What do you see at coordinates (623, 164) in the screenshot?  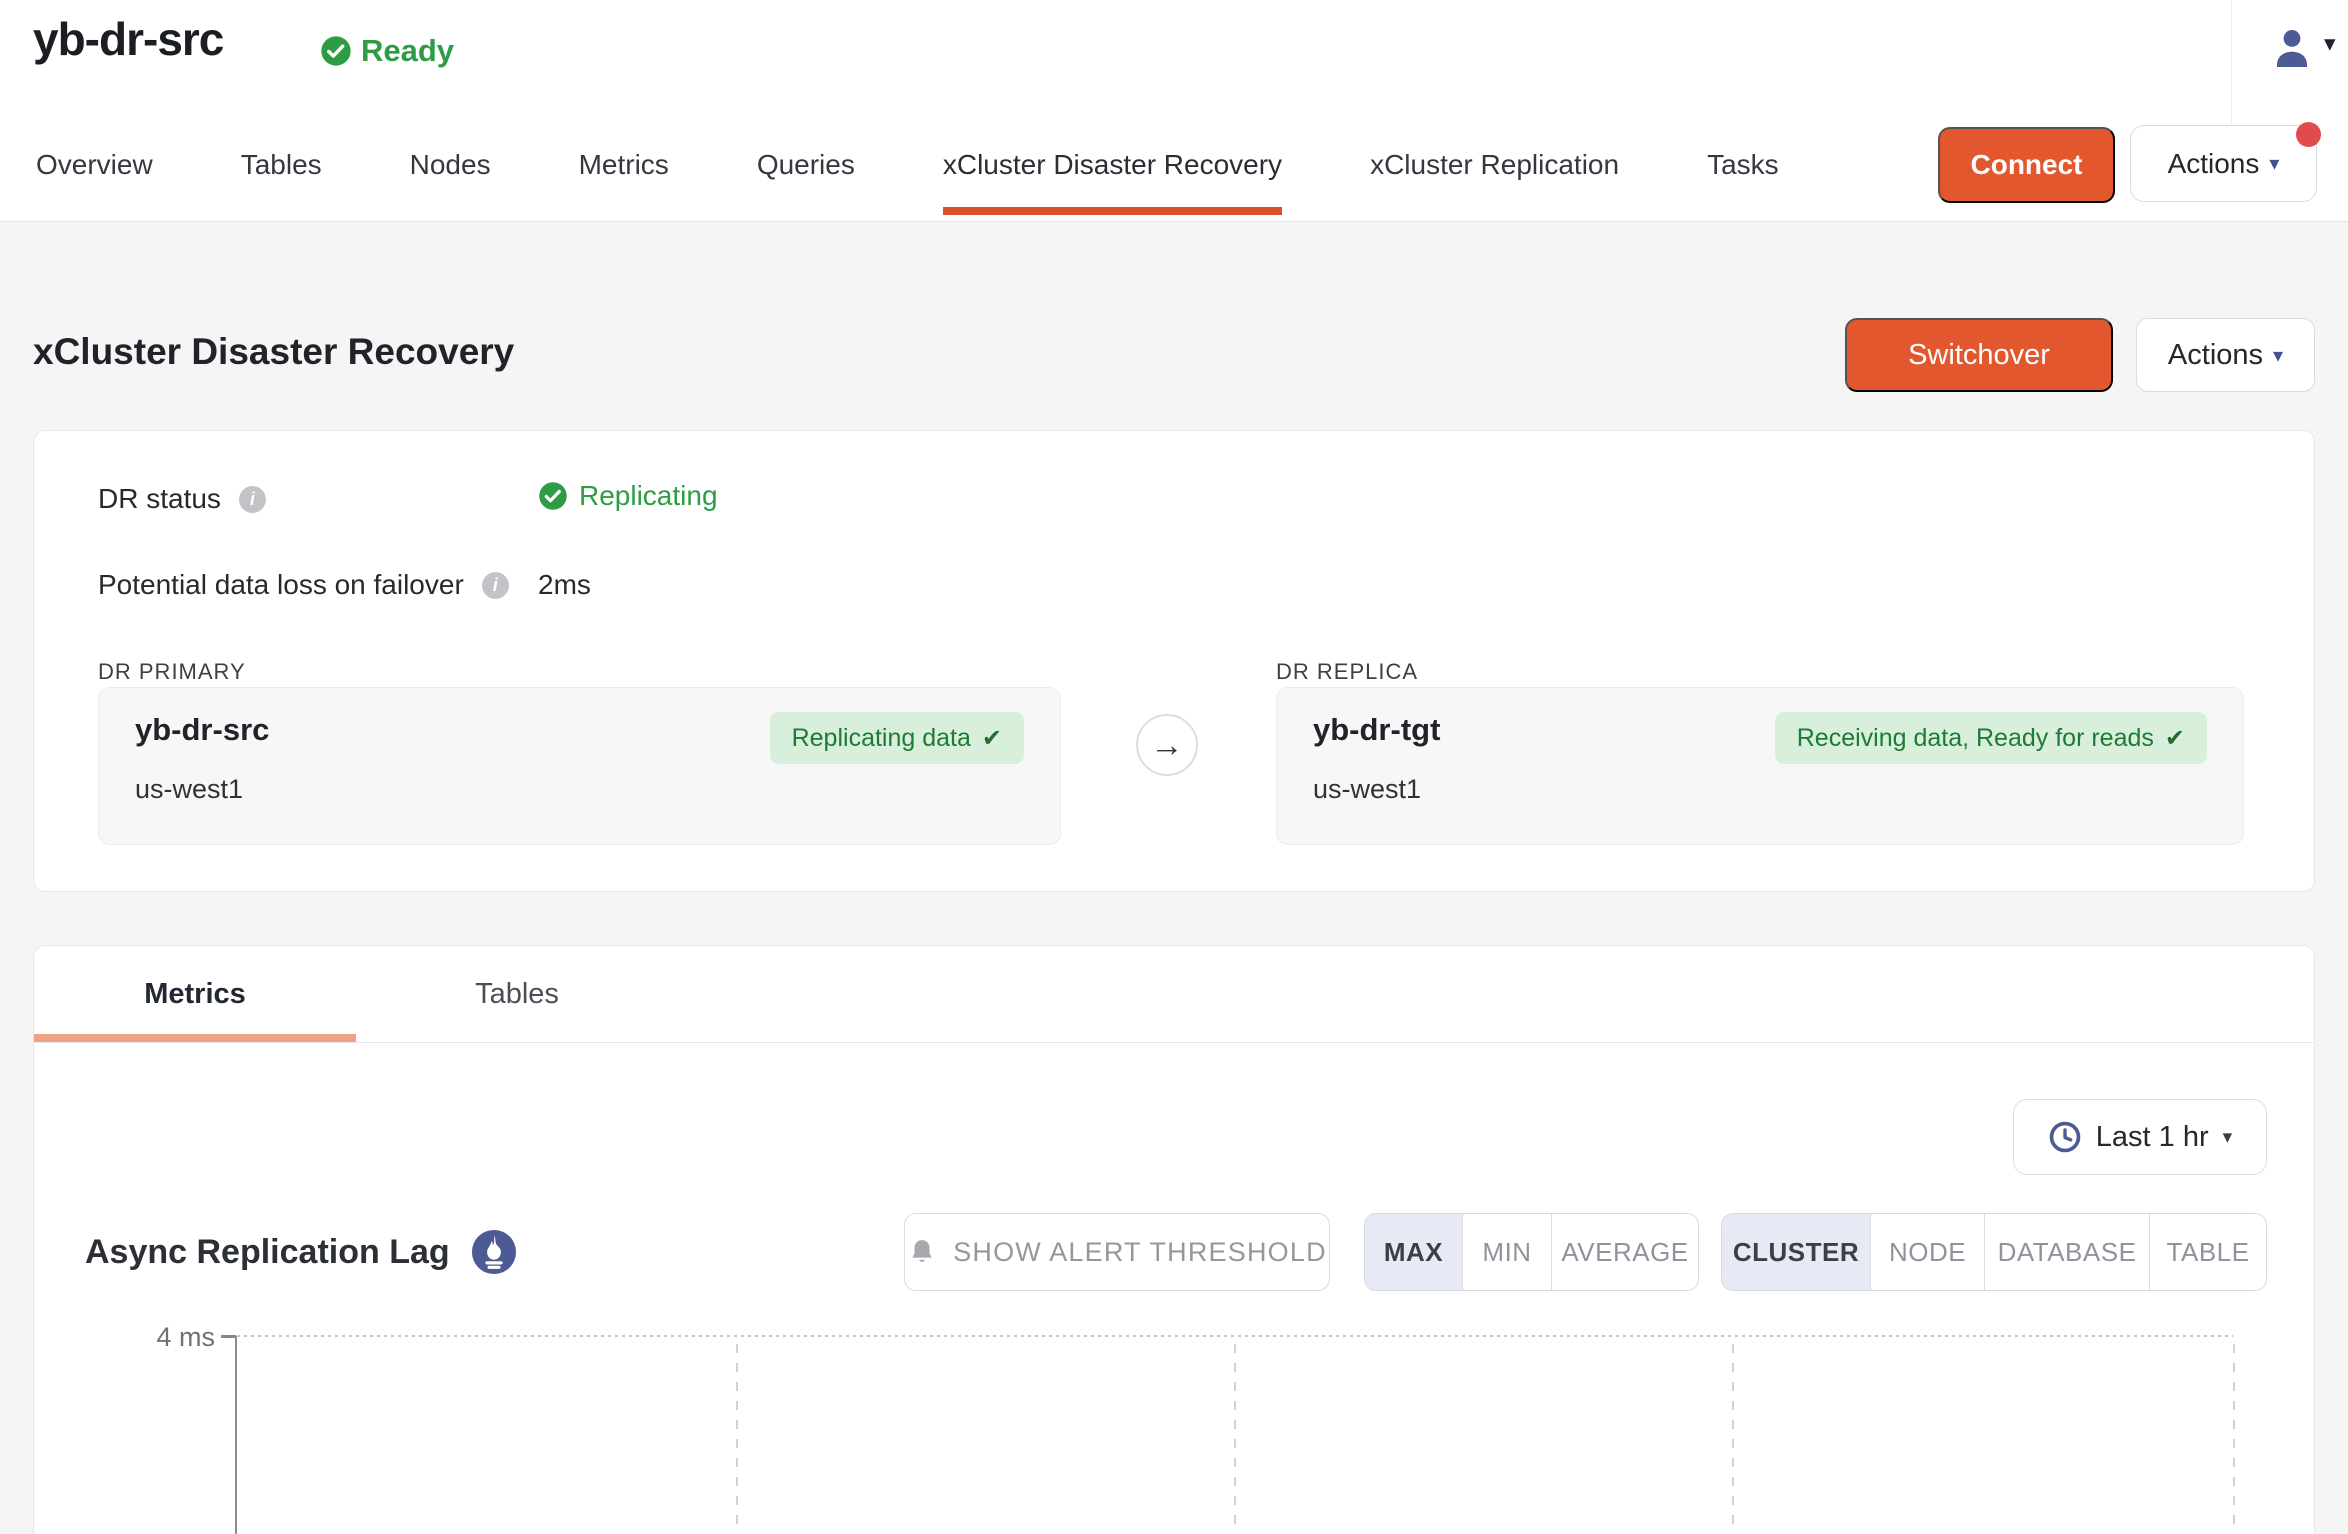 I see `tab-metrics: Metrics` at bounding box center [623, 164].